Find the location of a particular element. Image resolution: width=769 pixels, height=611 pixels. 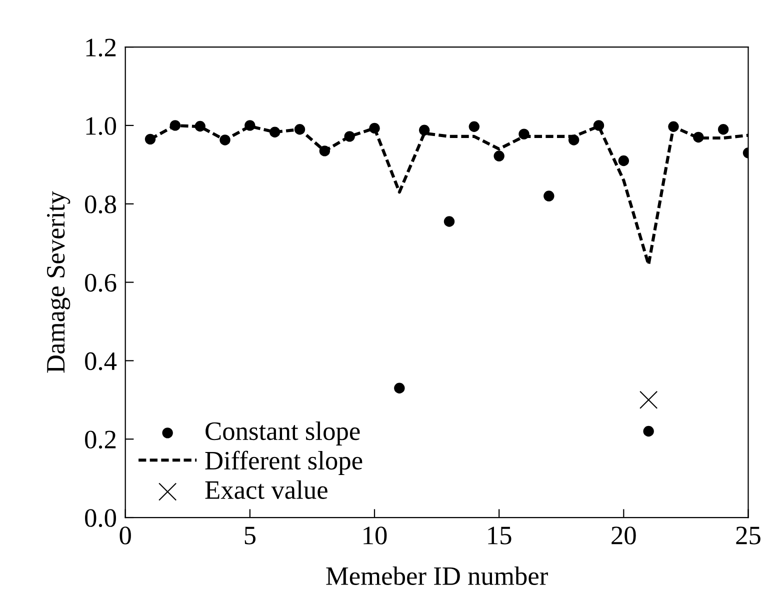

legend-label: Constant slope is located at coordinates (283, 434).